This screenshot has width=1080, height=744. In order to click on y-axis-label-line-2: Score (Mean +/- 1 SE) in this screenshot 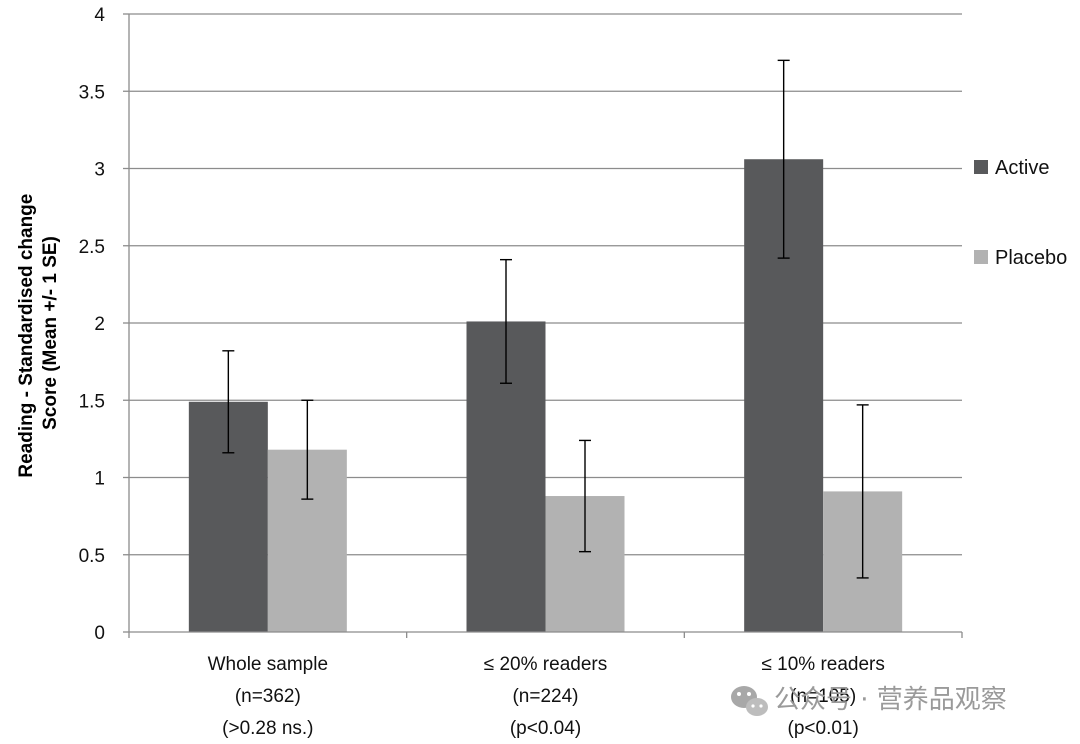, I will do `click(50, 333)`.